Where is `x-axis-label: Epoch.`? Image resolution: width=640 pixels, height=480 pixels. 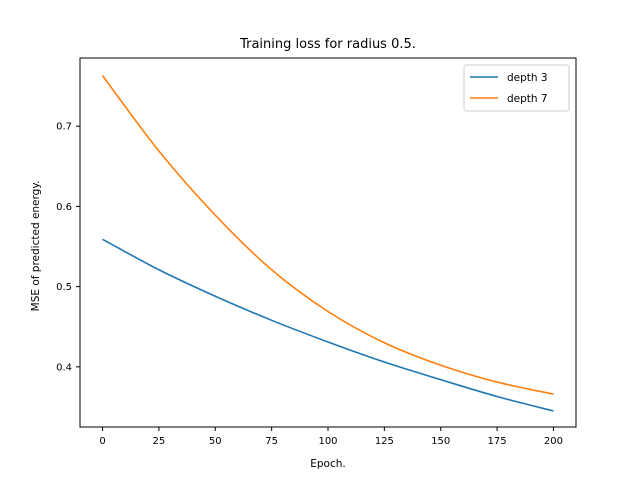
x-axis-label: Epoch. is located at coordinates (328, 464).